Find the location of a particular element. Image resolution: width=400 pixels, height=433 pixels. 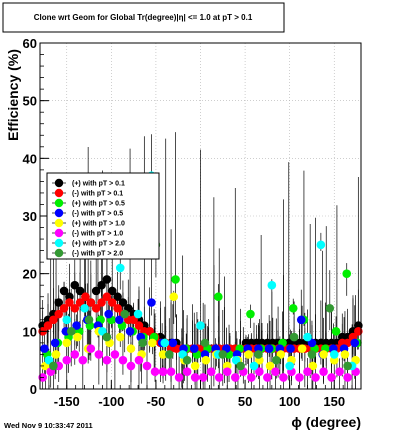

y-tick-label: 30 is located at coordinates (30, 216).